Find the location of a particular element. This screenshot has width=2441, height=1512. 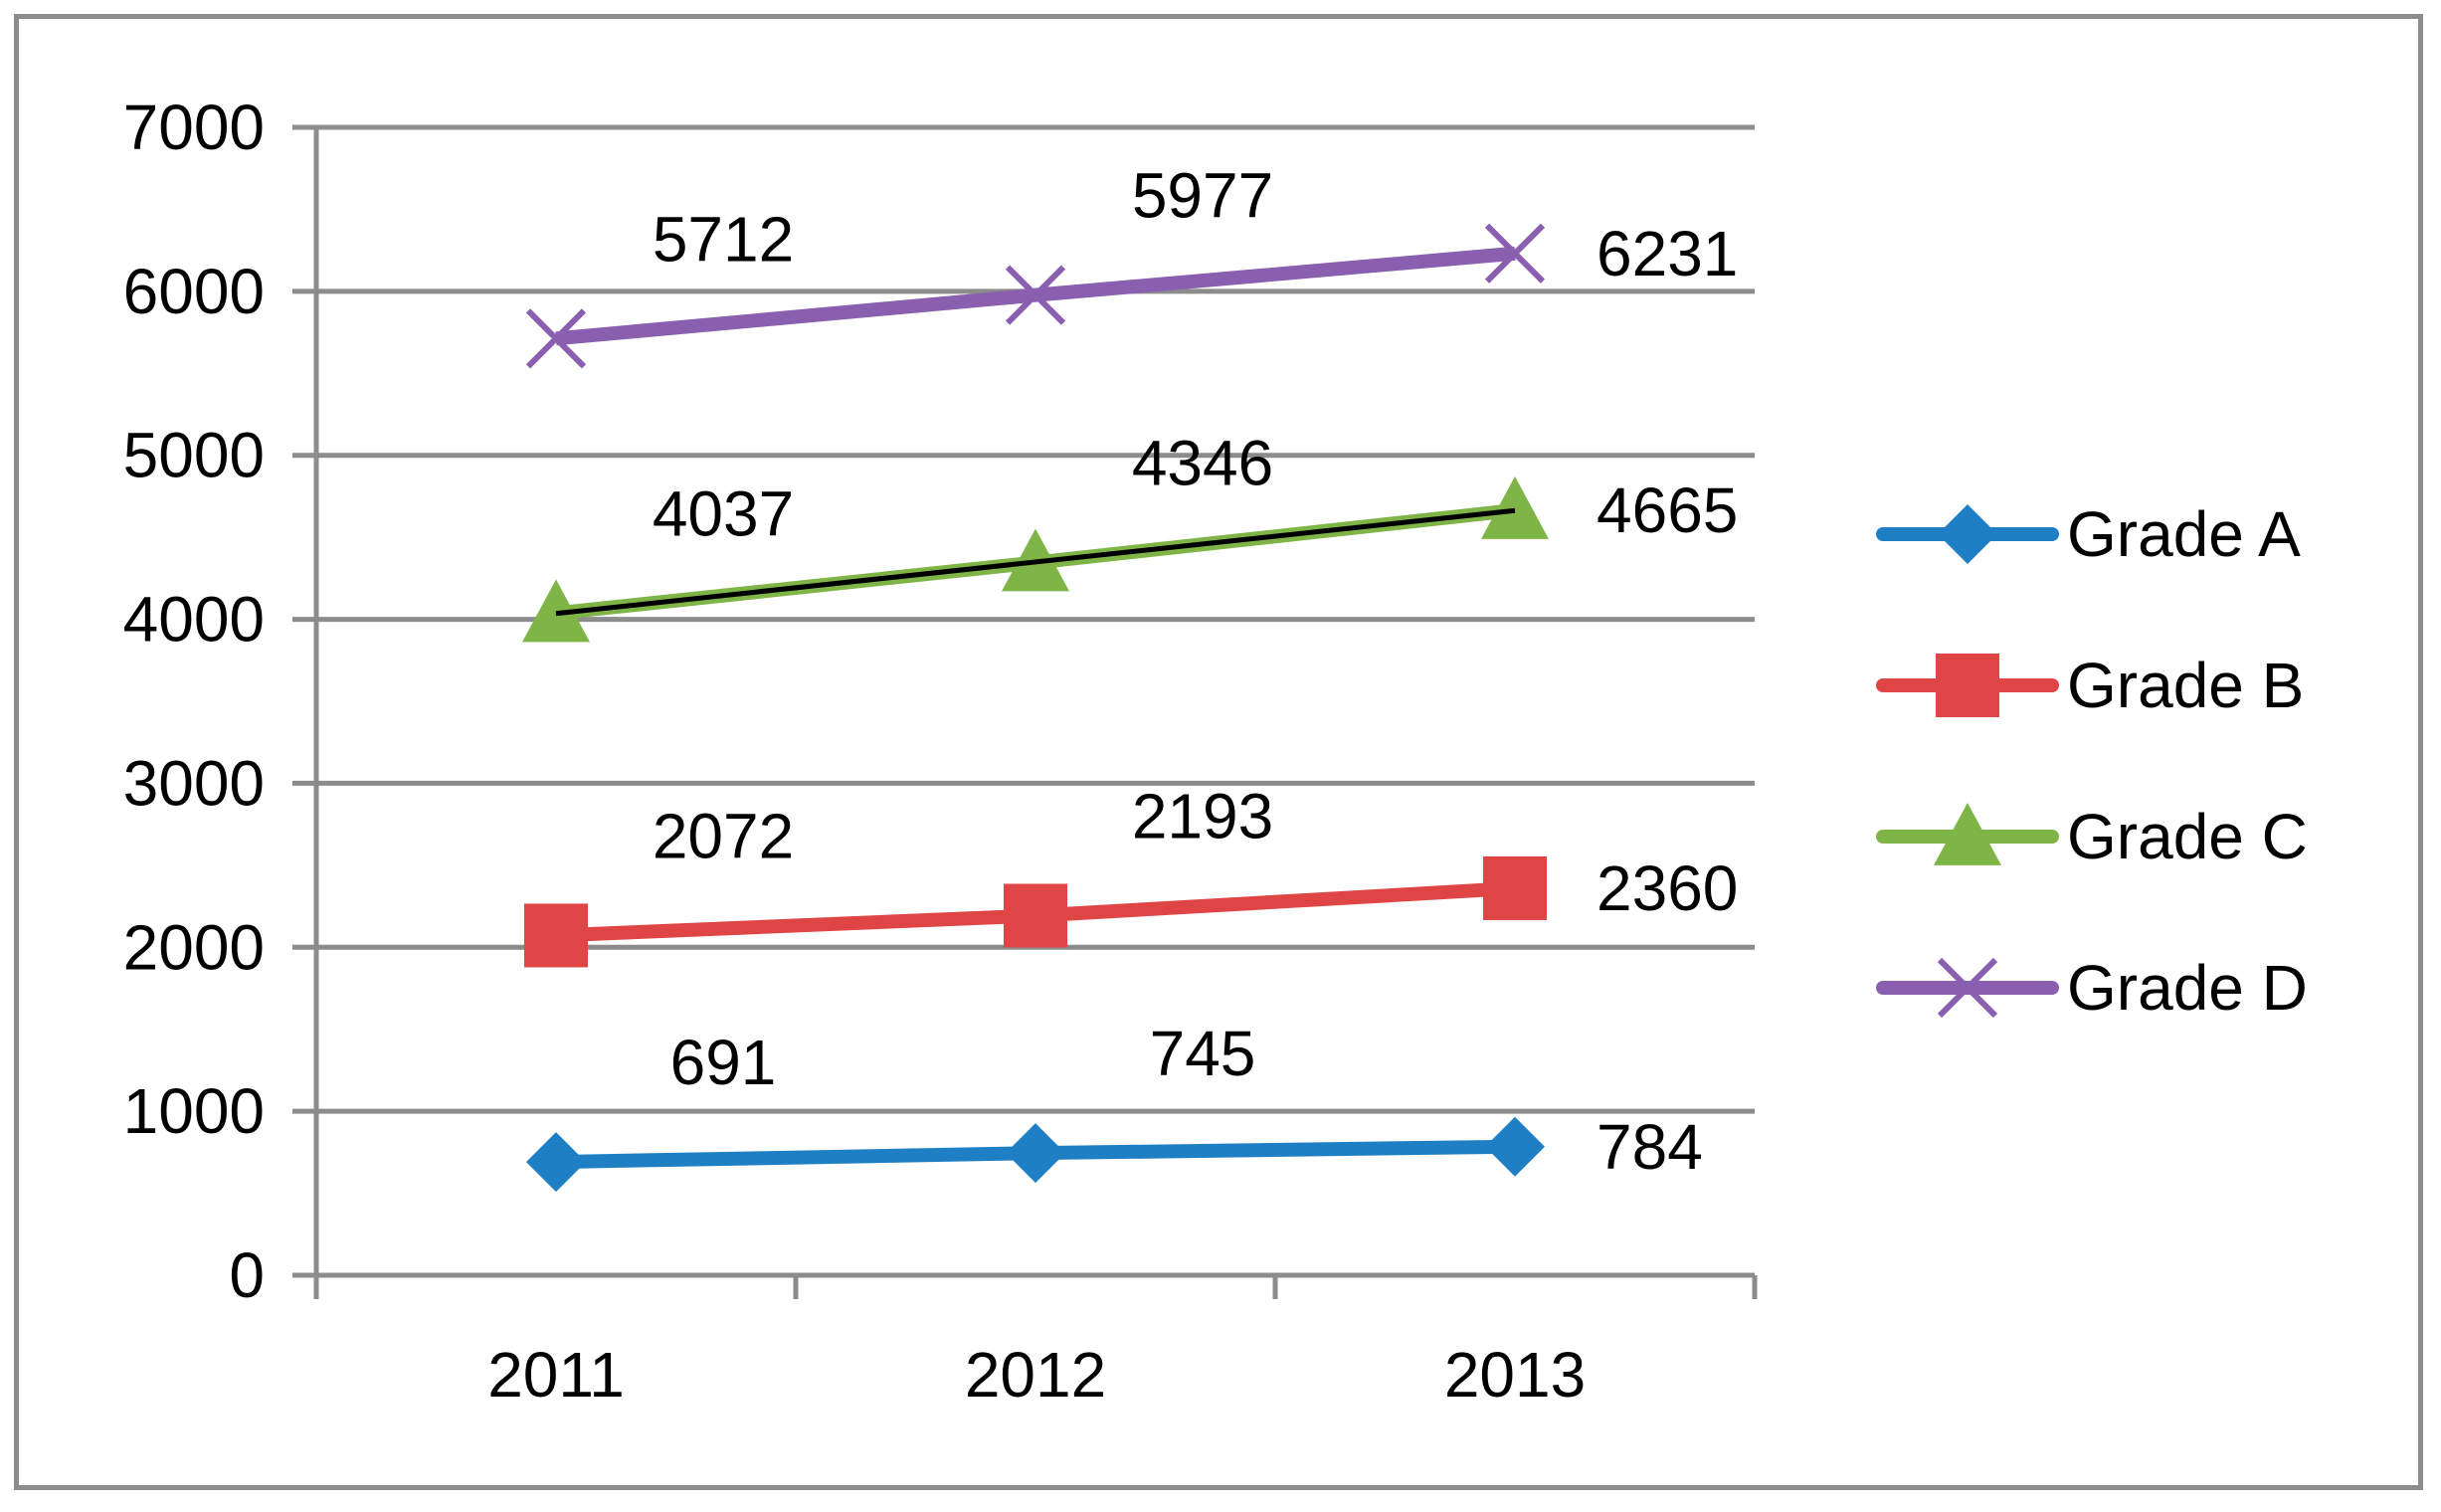

legend-label: Grade C is located at coordinates (2187, 836).